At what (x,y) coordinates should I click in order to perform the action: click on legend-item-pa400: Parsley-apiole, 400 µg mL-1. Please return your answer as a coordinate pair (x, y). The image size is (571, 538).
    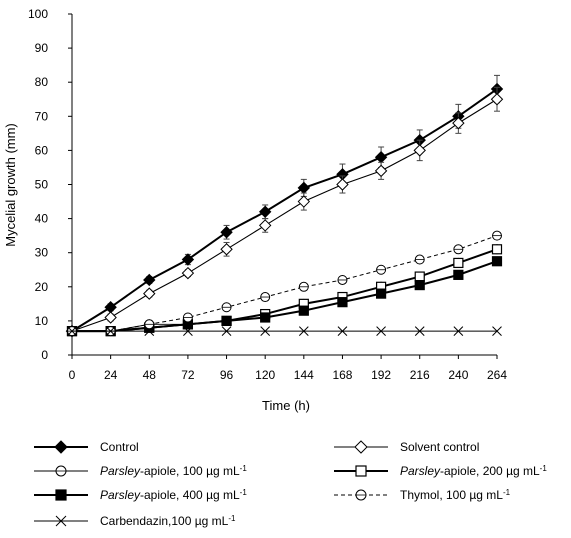
    Looking at the image, I should click on (140, 495).